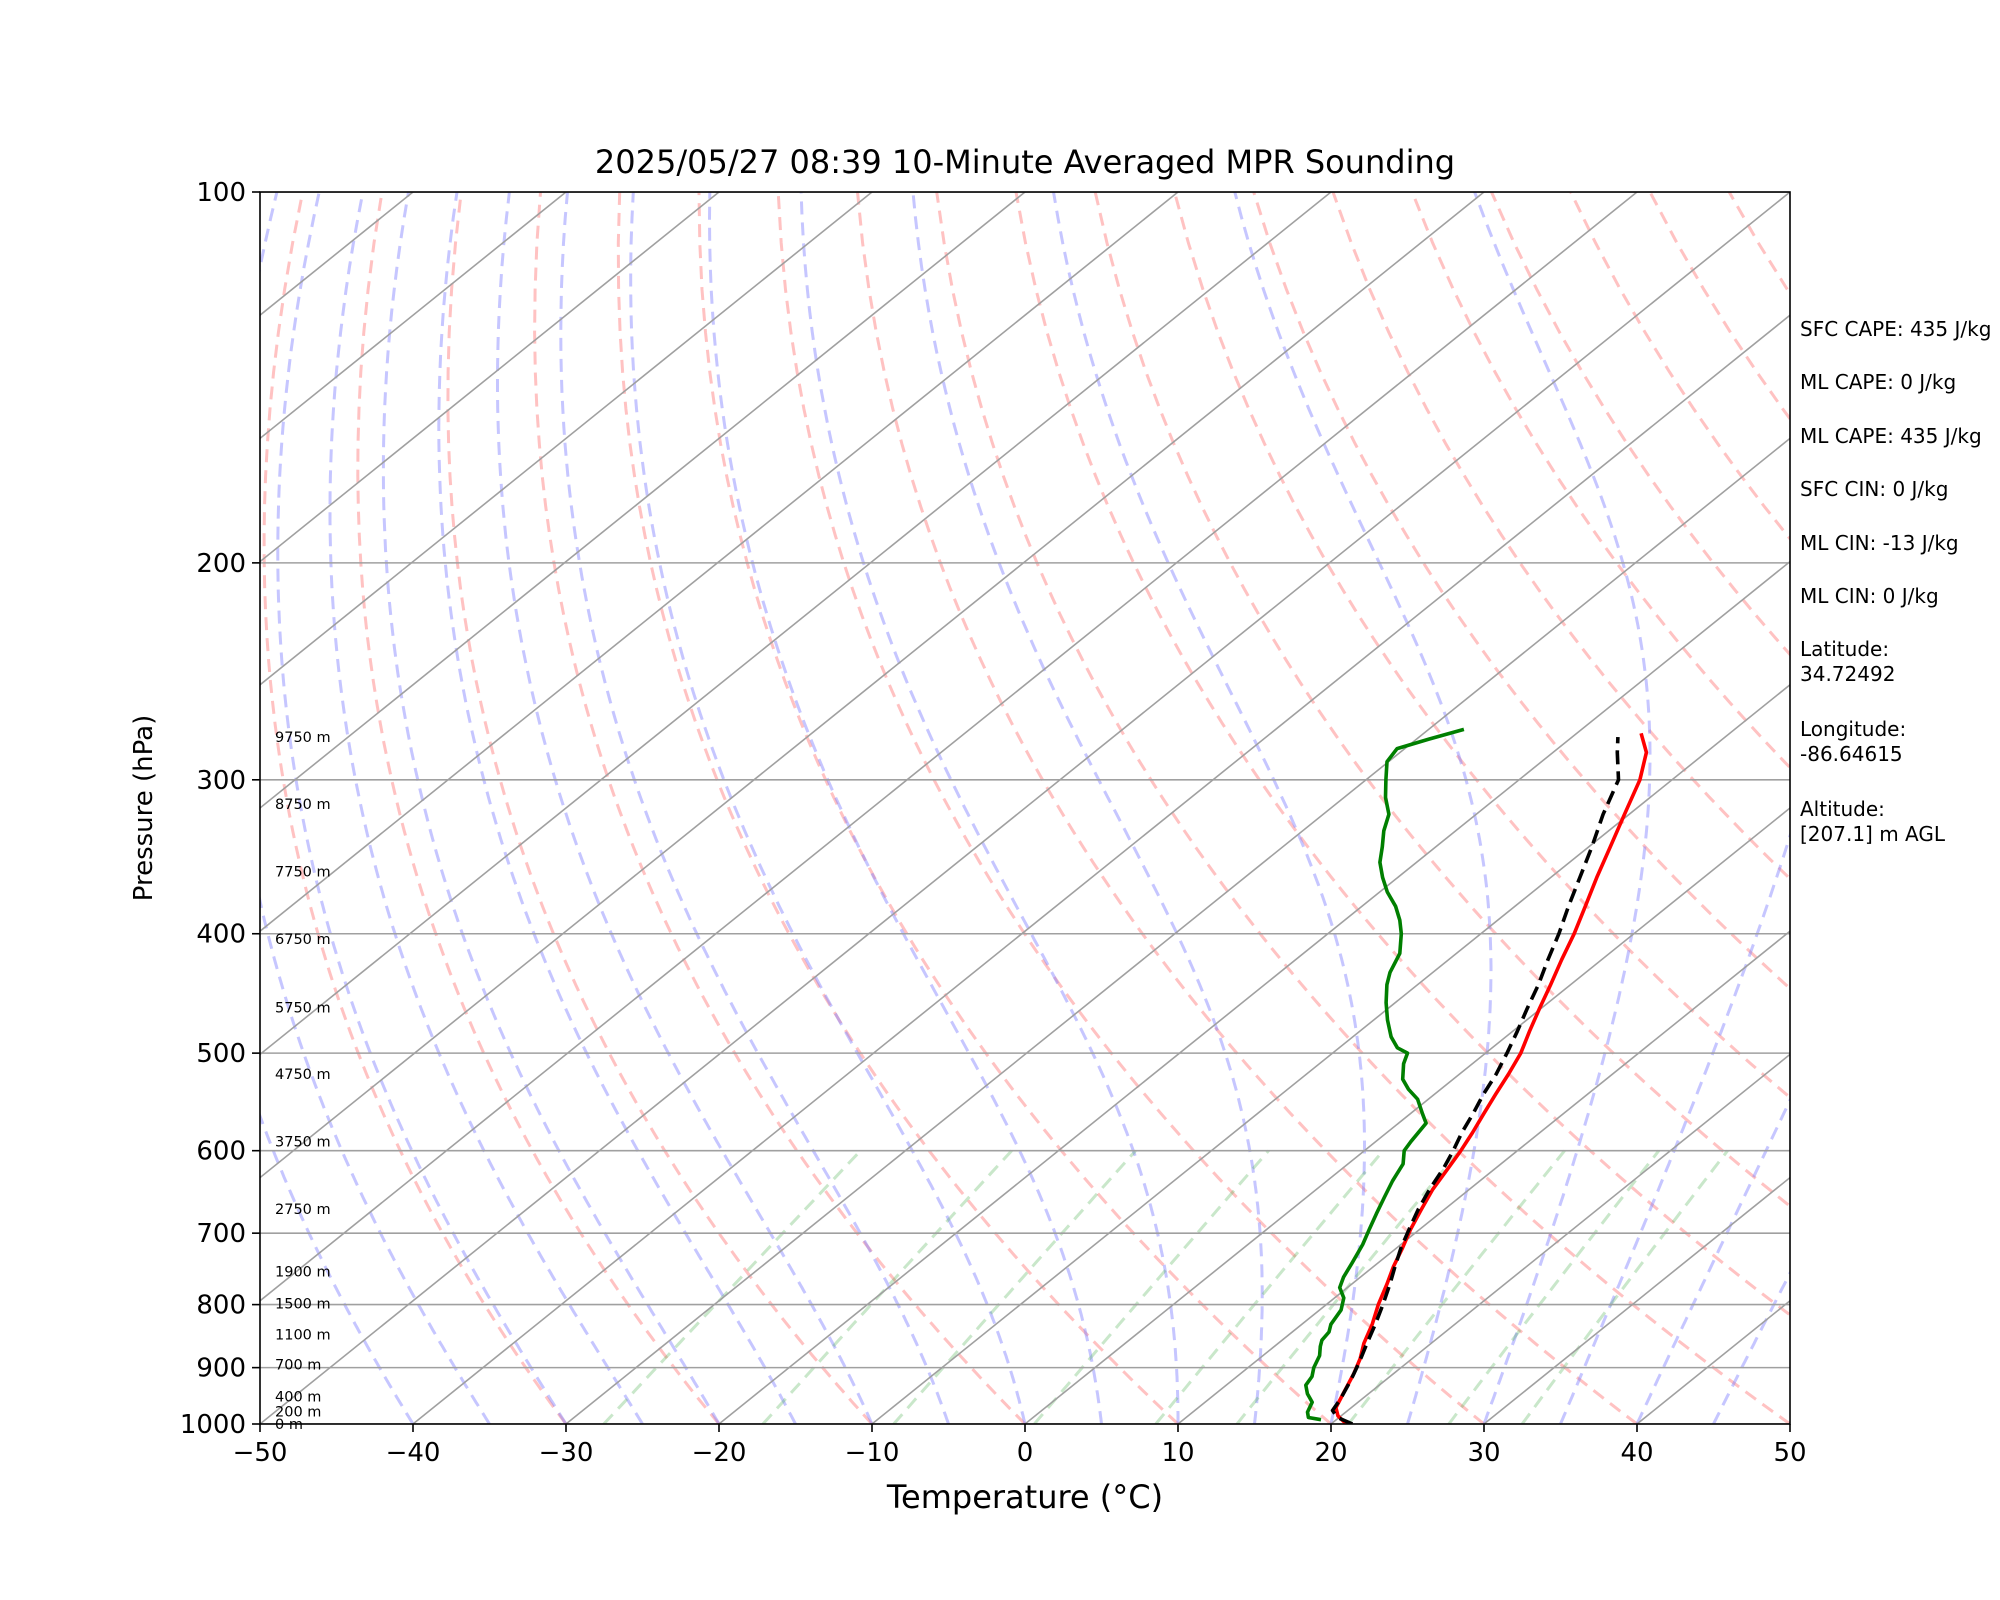 This screenshot has width=2000, height=1600. What do you see at coordinates (298, 1413) in the screenshot?
I see `height-label: 200 m` at bounding box center [298, 1413].